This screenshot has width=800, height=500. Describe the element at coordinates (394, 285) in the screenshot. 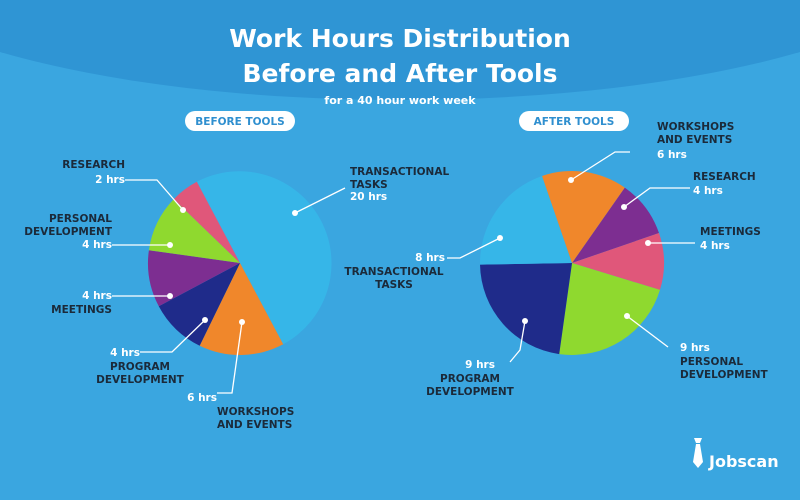

I see `after-transactional-tasks-label: TASKS` at that location.